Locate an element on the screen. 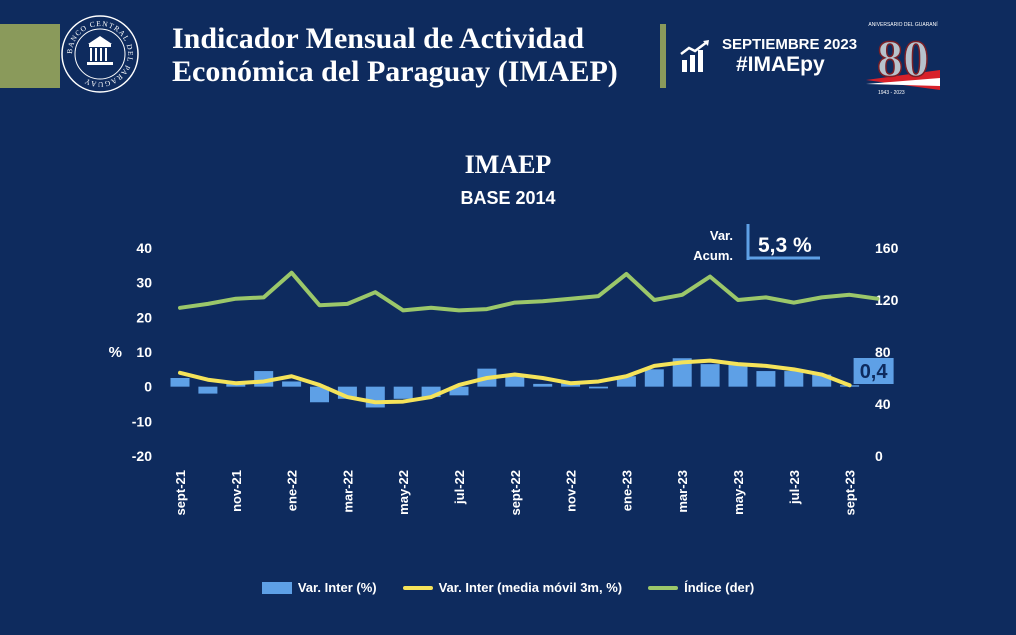  bcp-seal-logo: BANCO CENTRAL DEL PARAGUAY is located at coordinates (100, 54).